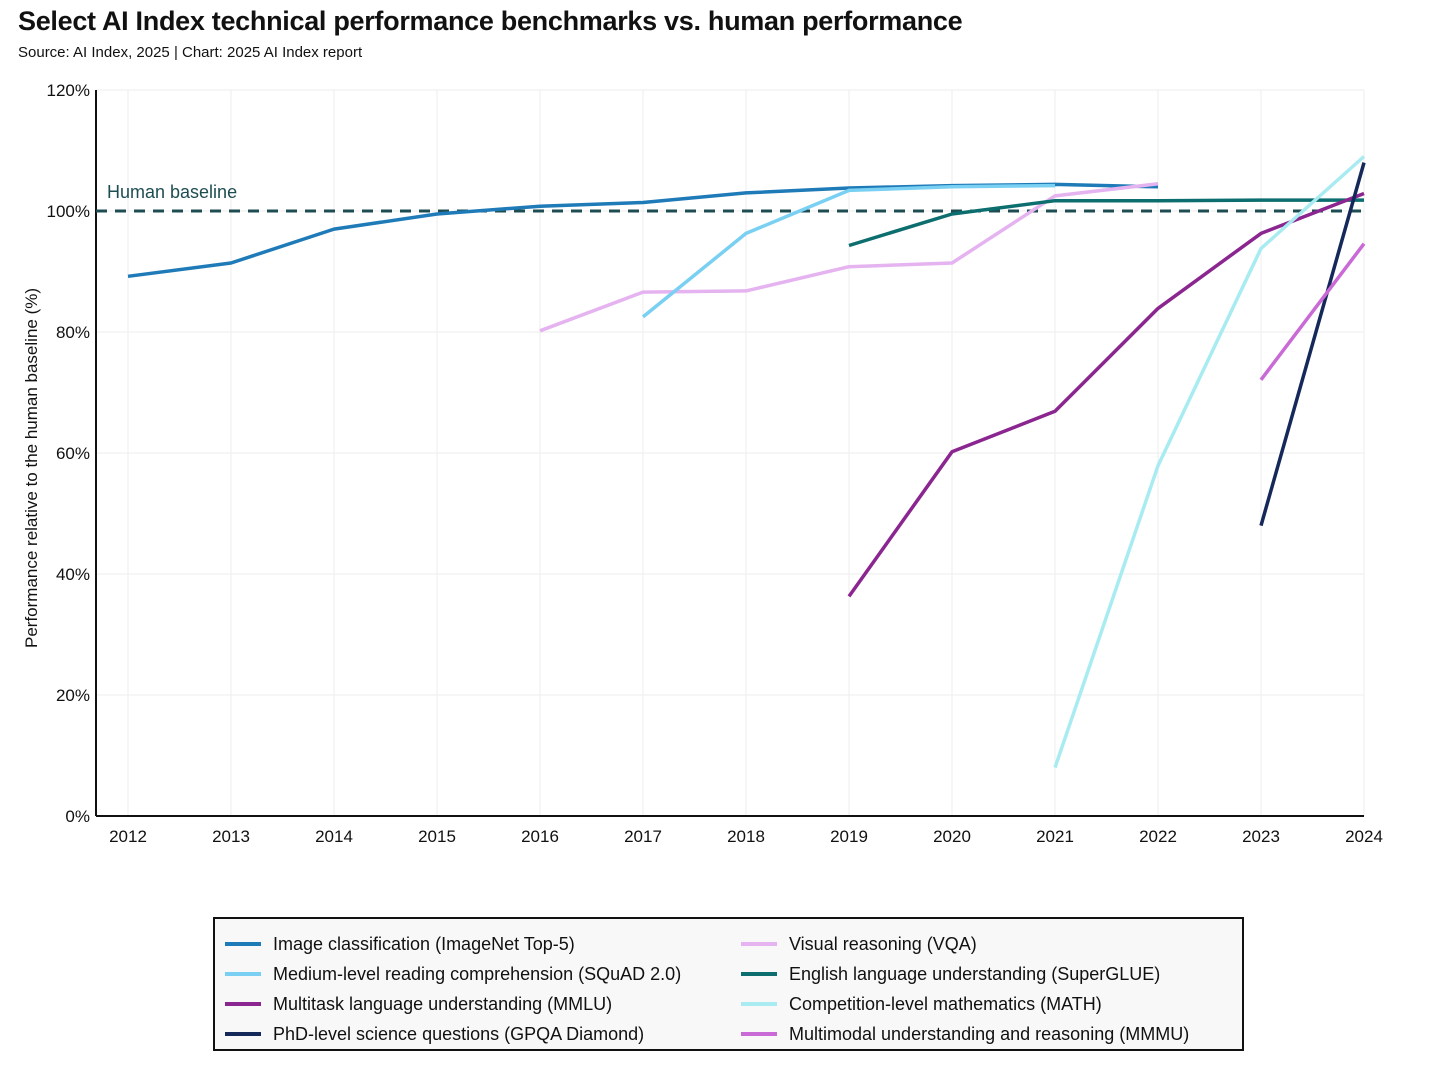 This screenshot has height=1082, width=1456. I want to click on legend-label: Visual reasoning (VQA), so click(883, 943).